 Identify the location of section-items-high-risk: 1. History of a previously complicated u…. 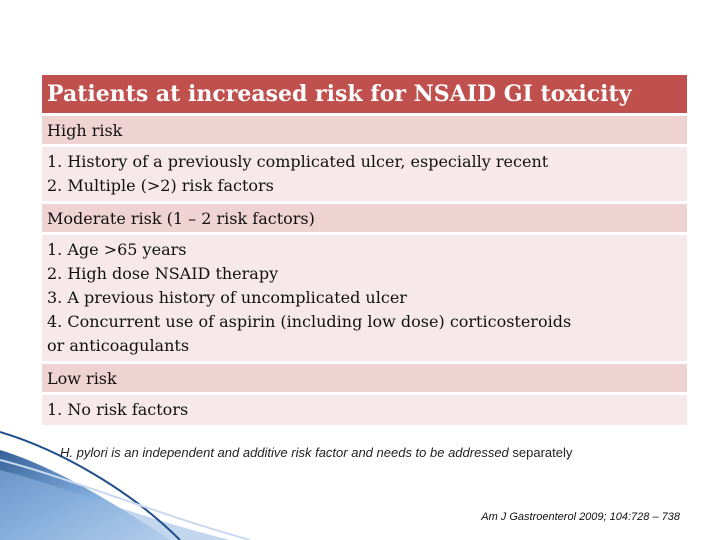
(364, 174).